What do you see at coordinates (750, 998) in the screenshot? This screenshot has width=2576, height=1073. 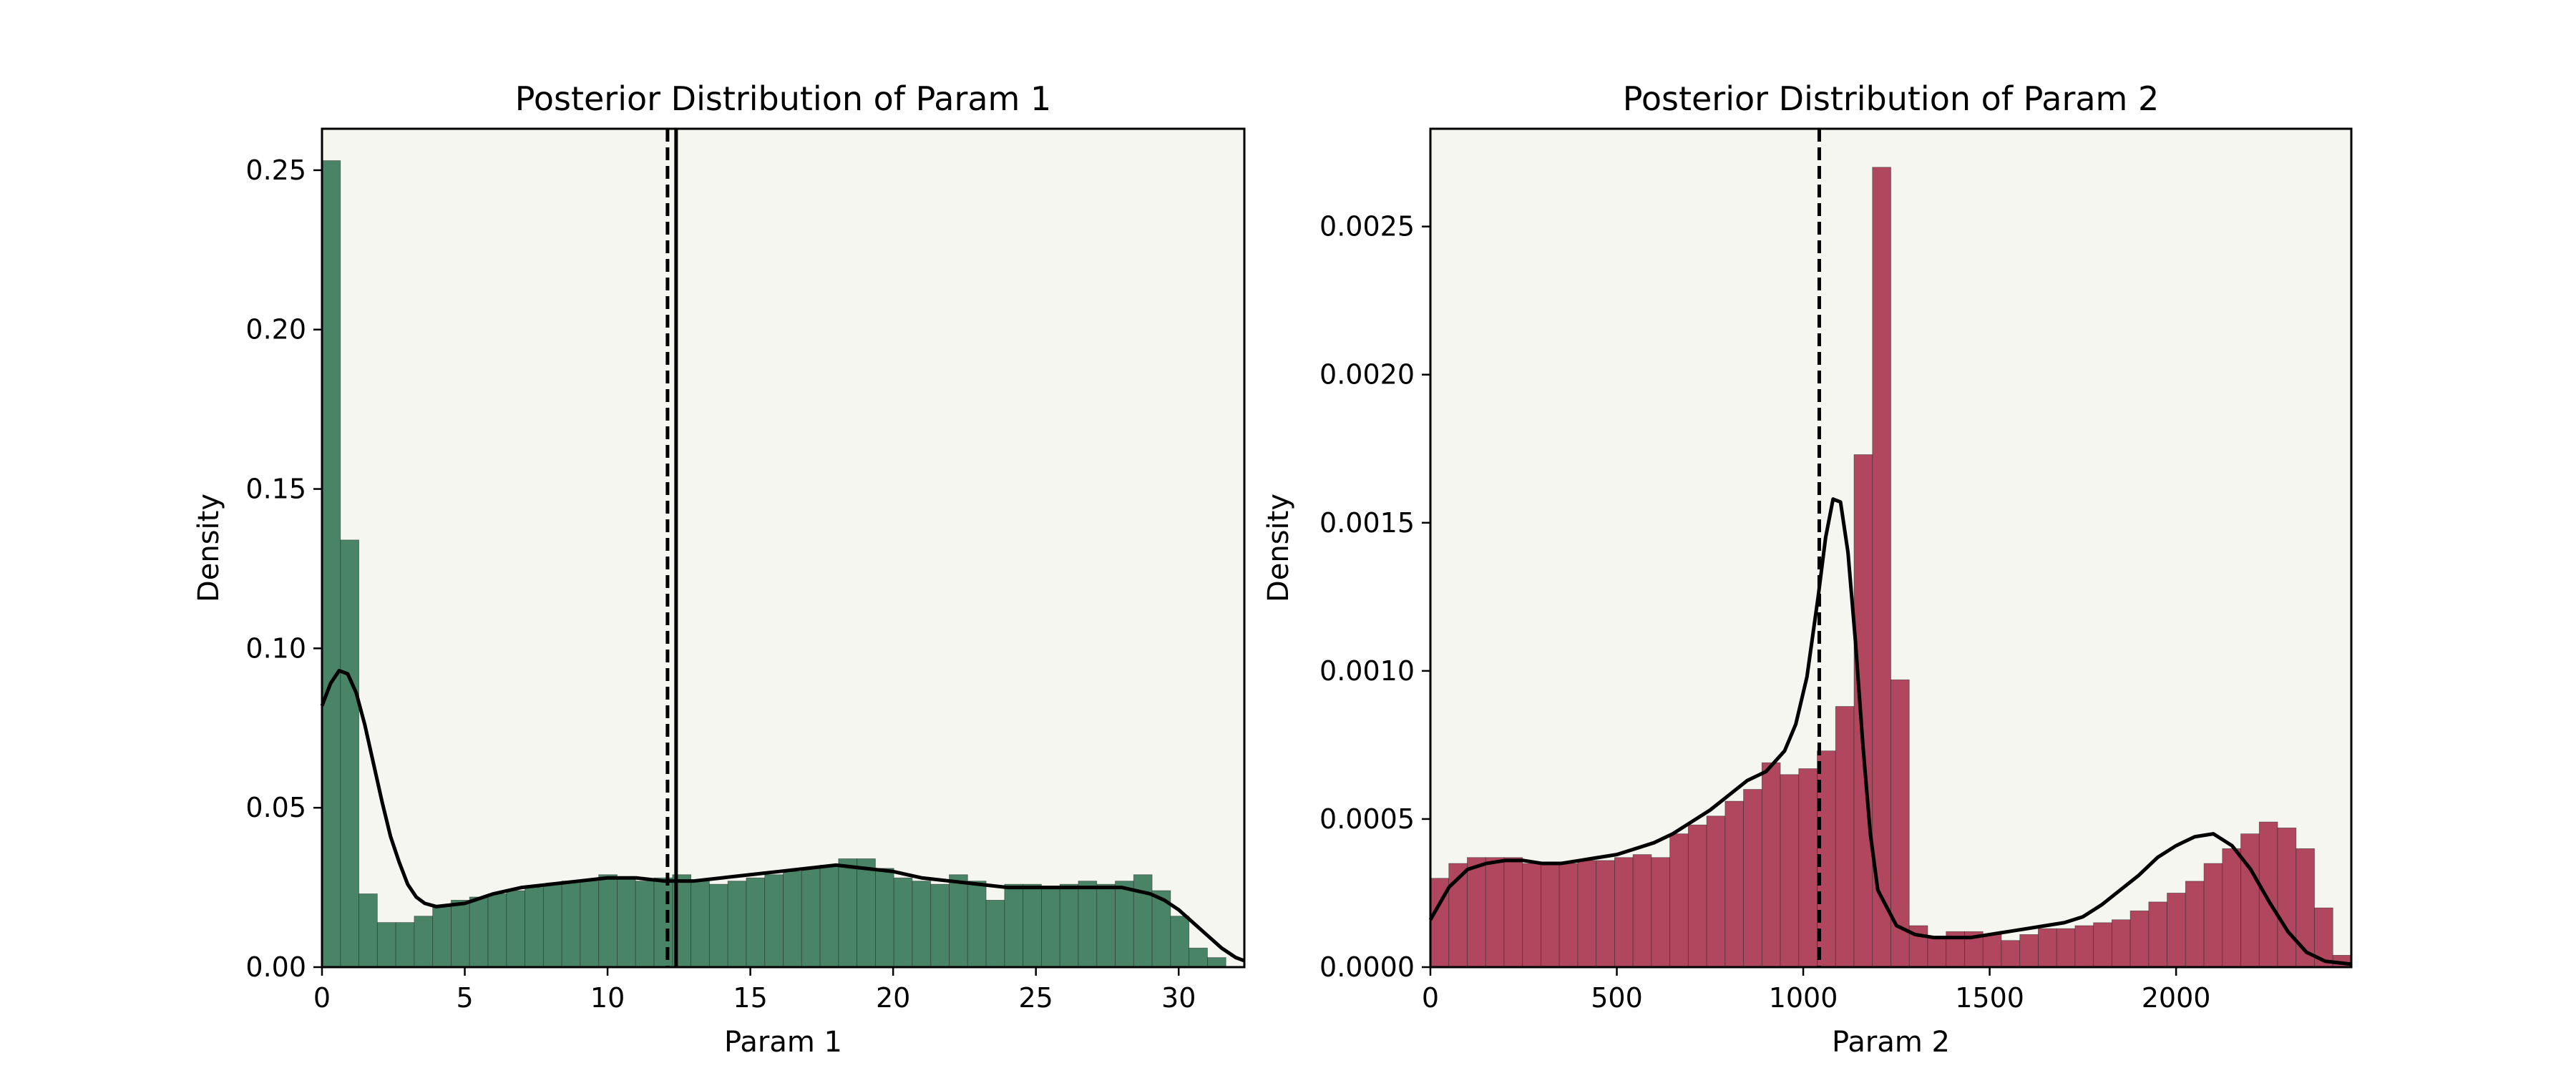 I see `x-tick-label-p1: 15` at bounding box center [750, 998].